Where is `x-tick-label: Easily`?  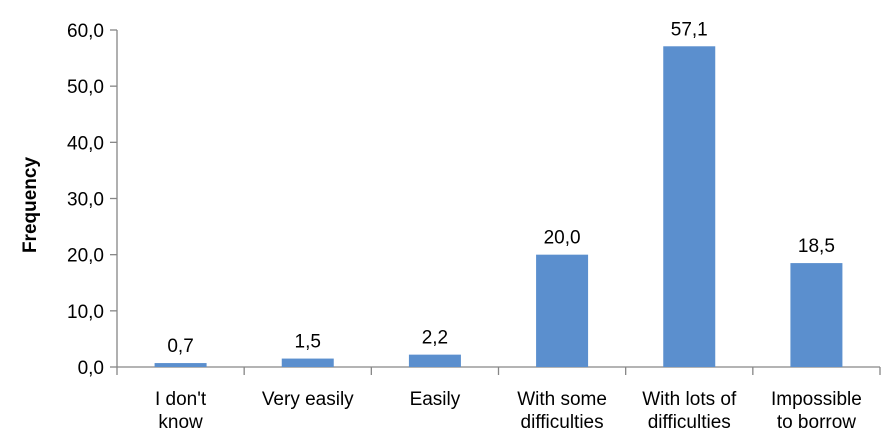
x-tick-label: Easily is located at coordinates (435, 399).